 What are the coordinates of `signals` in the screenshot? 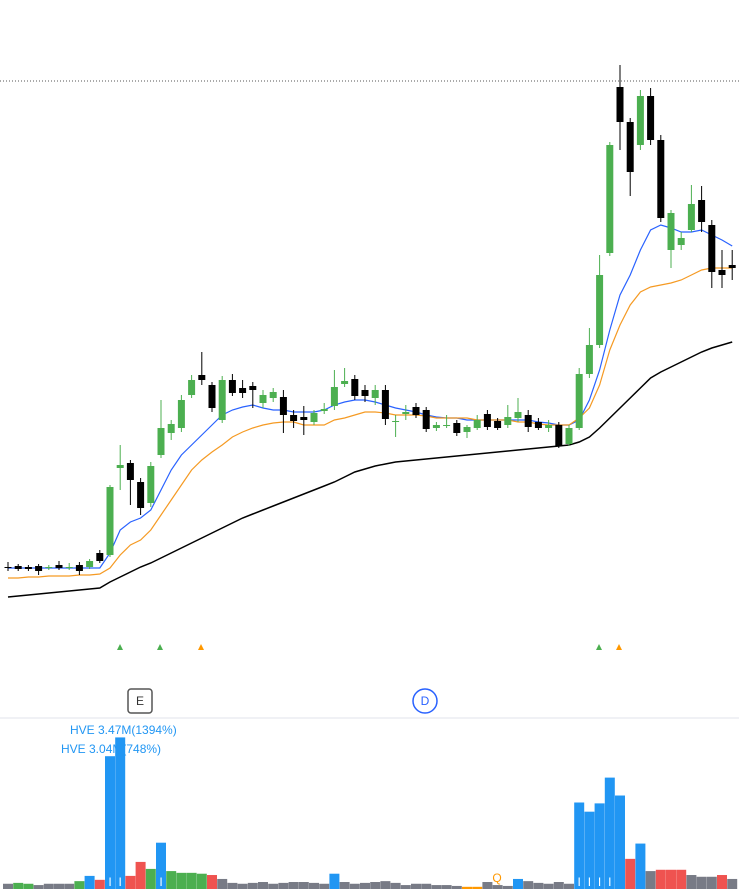 It's located at (369, 647).